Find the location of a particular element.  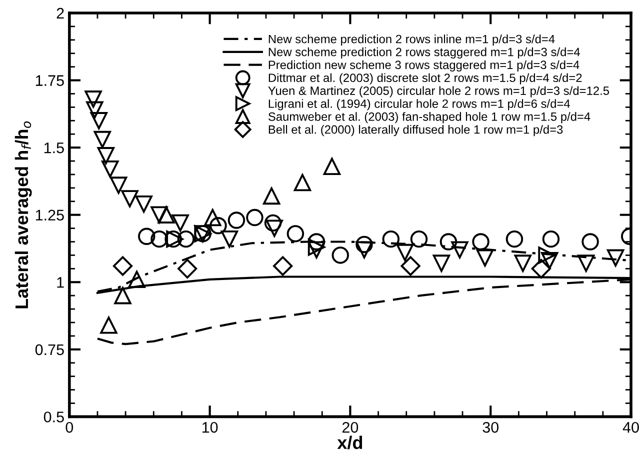

x-tick-label: 0 is located at coordinates (70, 427).